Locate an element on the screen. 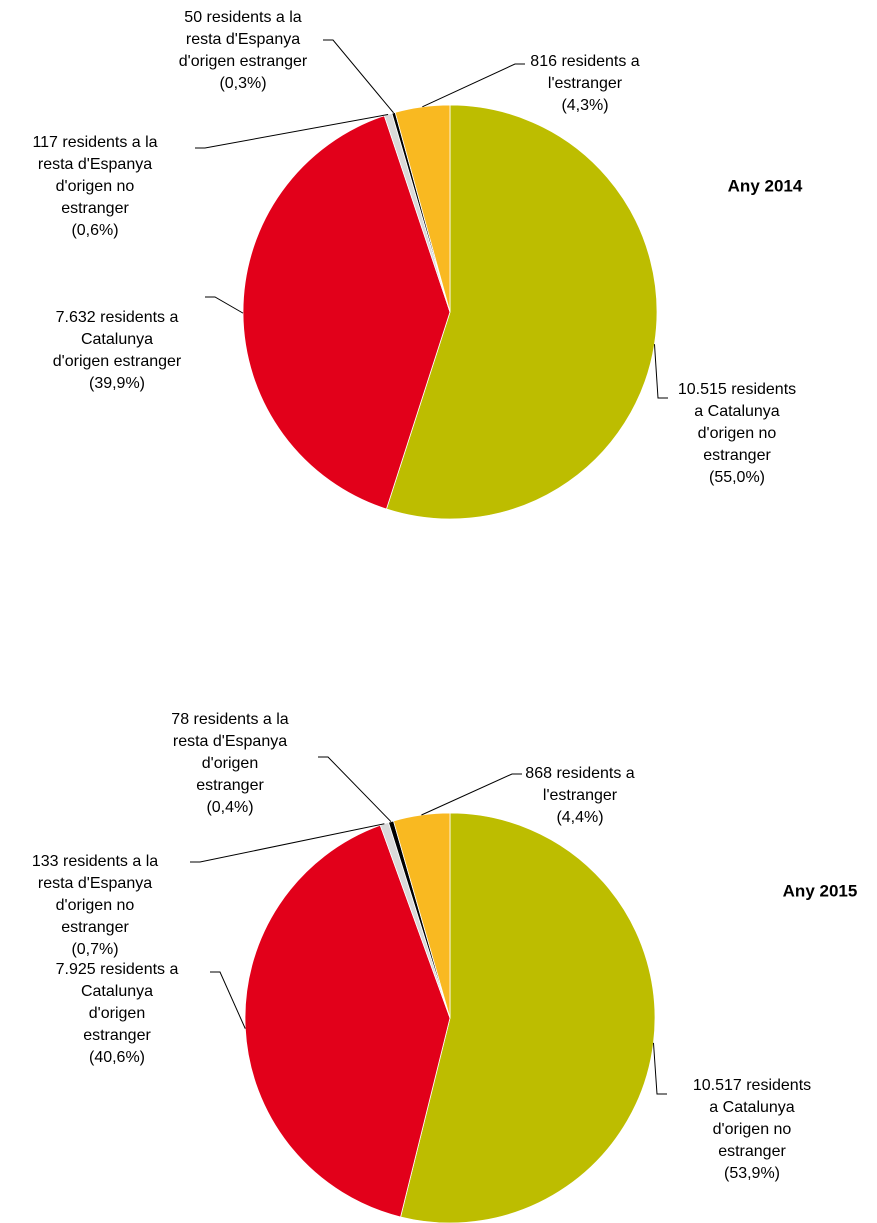 The image size is (877, 1223). data-label: 868 residents a is located at coordinates (580, 773).